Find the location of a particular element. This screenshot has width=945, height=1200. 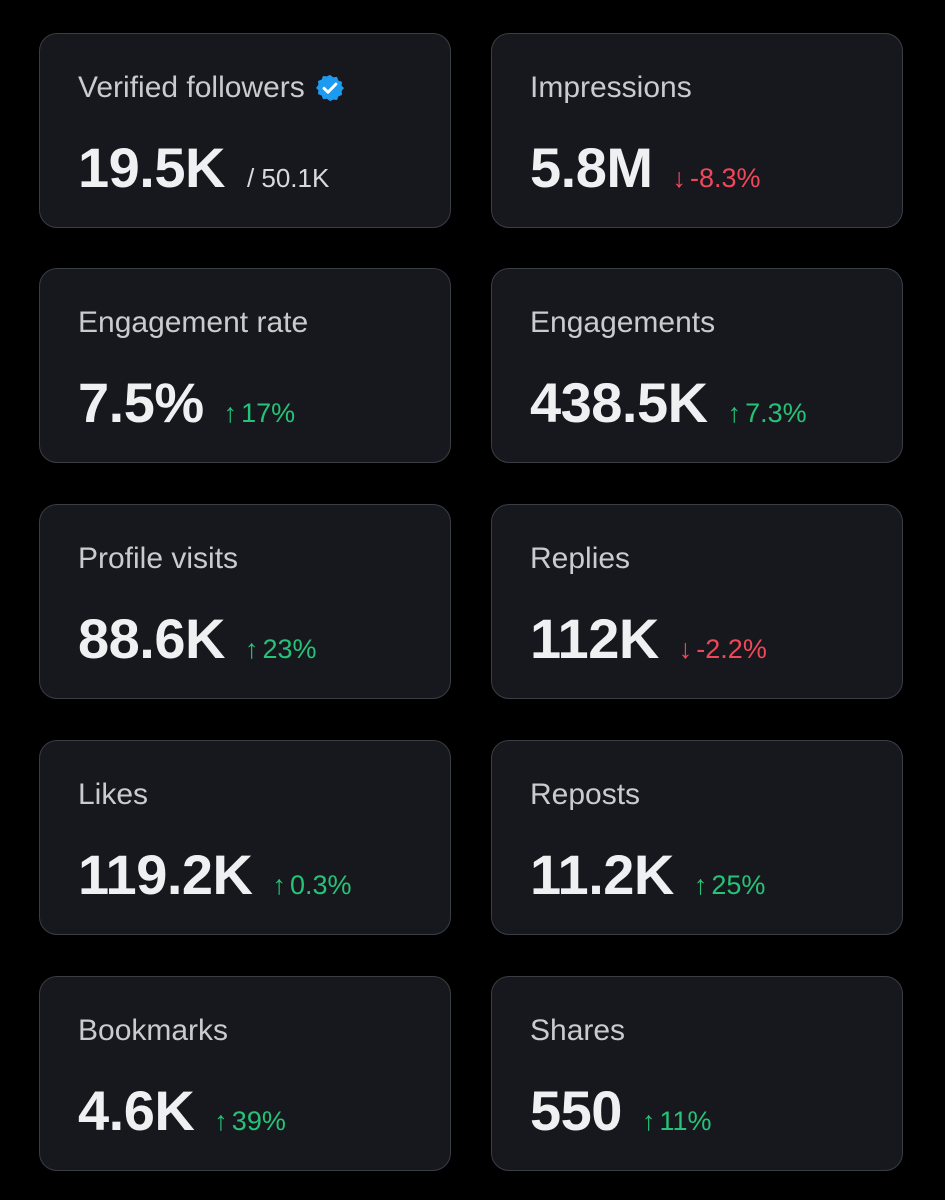

card-label: Engagement rate is located at coordinates (193, 322).